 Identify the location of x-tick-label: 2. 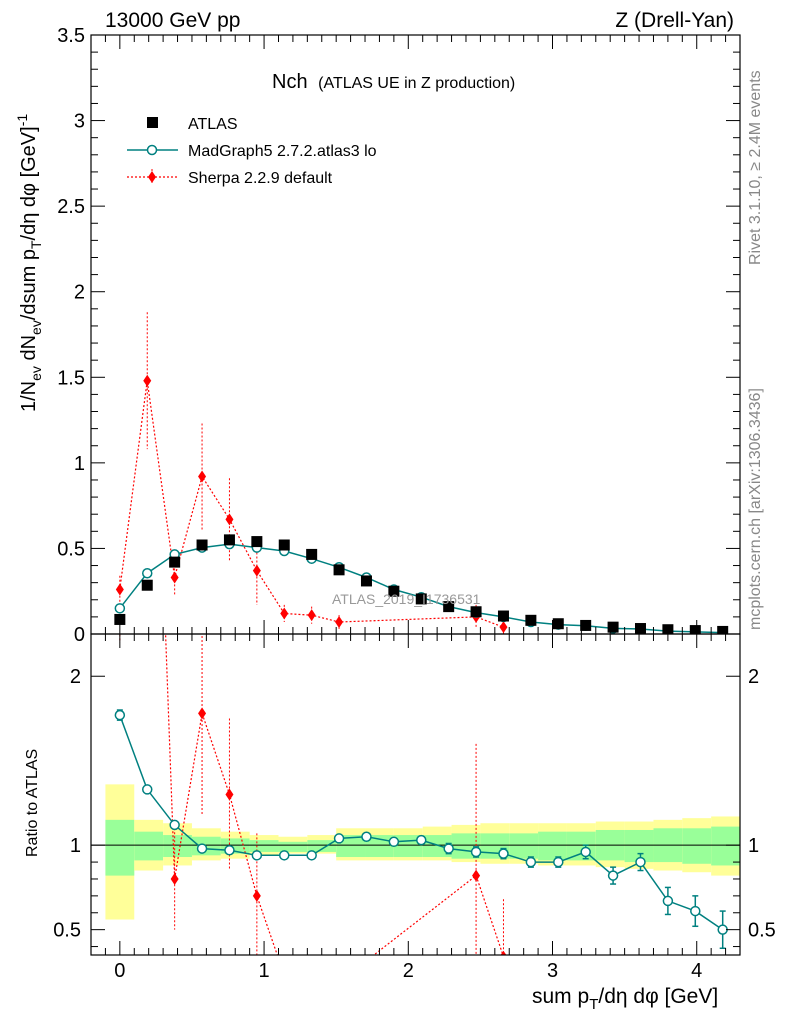
(408, 971).